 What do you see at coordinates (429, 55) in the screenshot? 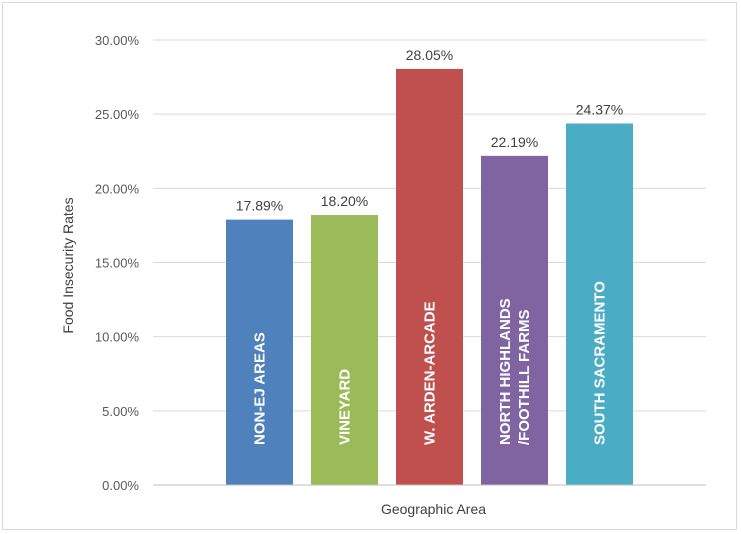
I see `data-label: 28.05%` at bounding box center [429, 55].